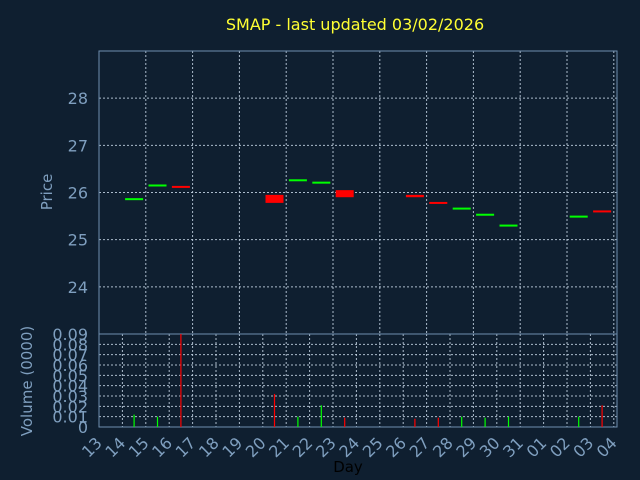 Image resolution: width=640 pixels, height=480 pixels. Describe the element at coordinates (368, 380) in the screenshot. I see `volume-bars` at that location.